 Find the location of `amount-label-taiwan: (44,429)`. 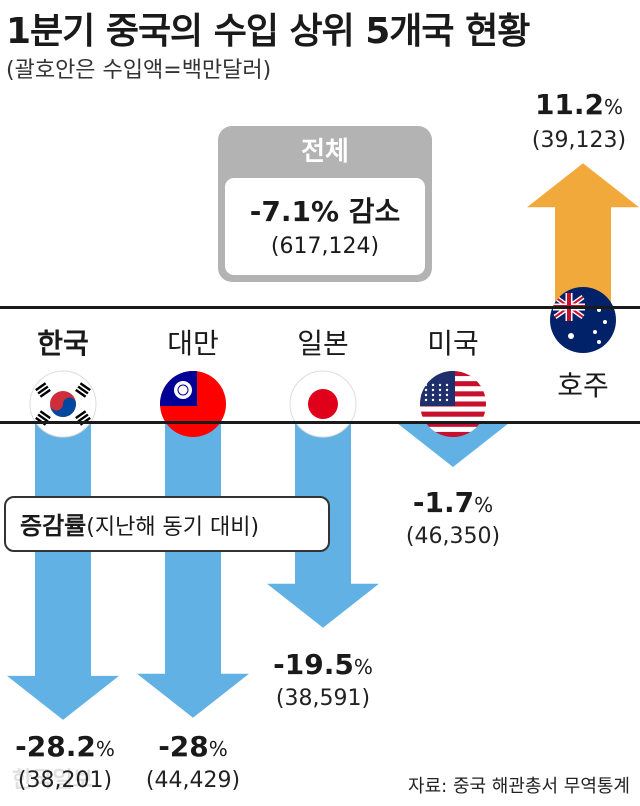

amount-label-taiwan: (44,429) is located at coordinates (193, 780).